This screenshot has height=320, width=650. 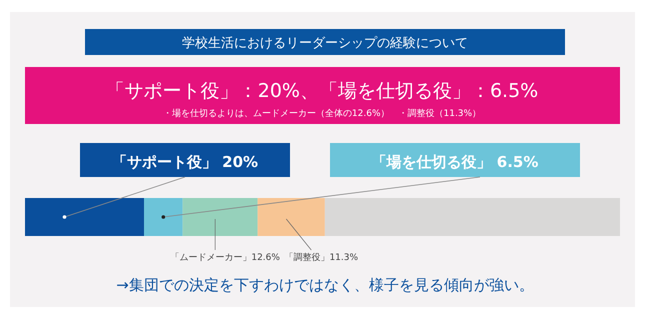 What do you see at coordinates (325, 43) in the screenshot?
I see `chart-title: 学校生活におけるリーダーシップの経験について` at bounding box center [325, 43].